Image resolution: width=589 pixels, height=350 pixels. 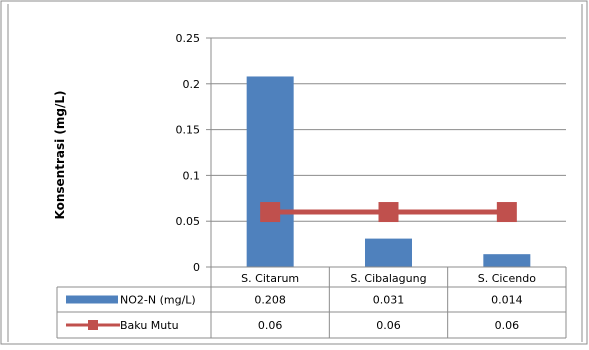 I want to click on table-value-cell: 0.014, so click(x=507, y=300).